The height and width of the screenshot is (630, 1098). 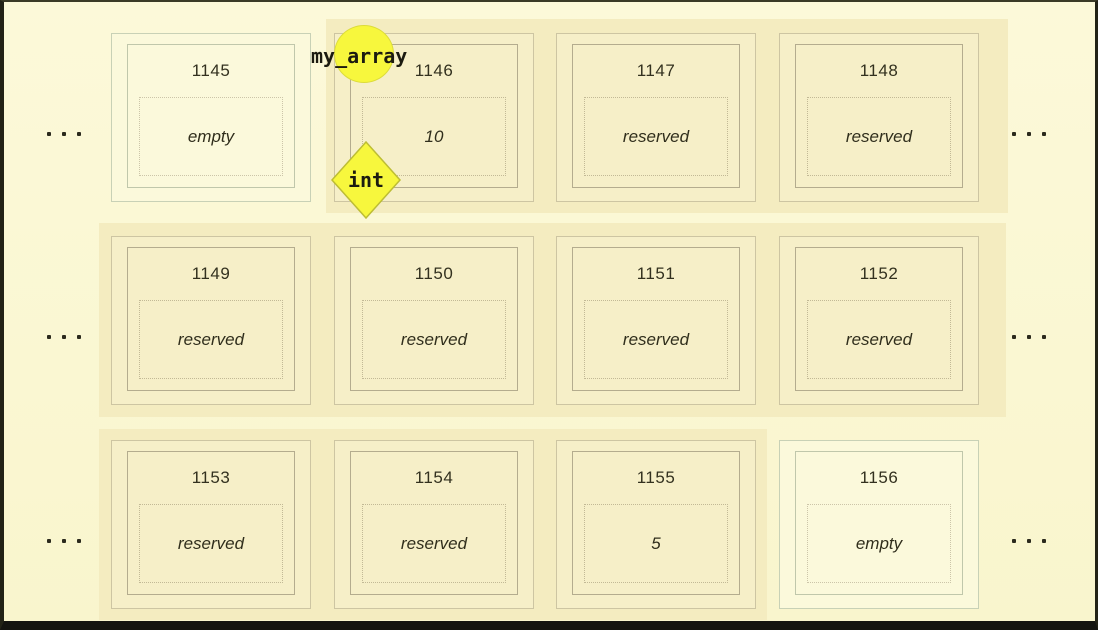 What do you see at coordinates (64, 337) in the screenshot?
I see `ellipsis-dots-left-row2` at bounding box center [64, 337].